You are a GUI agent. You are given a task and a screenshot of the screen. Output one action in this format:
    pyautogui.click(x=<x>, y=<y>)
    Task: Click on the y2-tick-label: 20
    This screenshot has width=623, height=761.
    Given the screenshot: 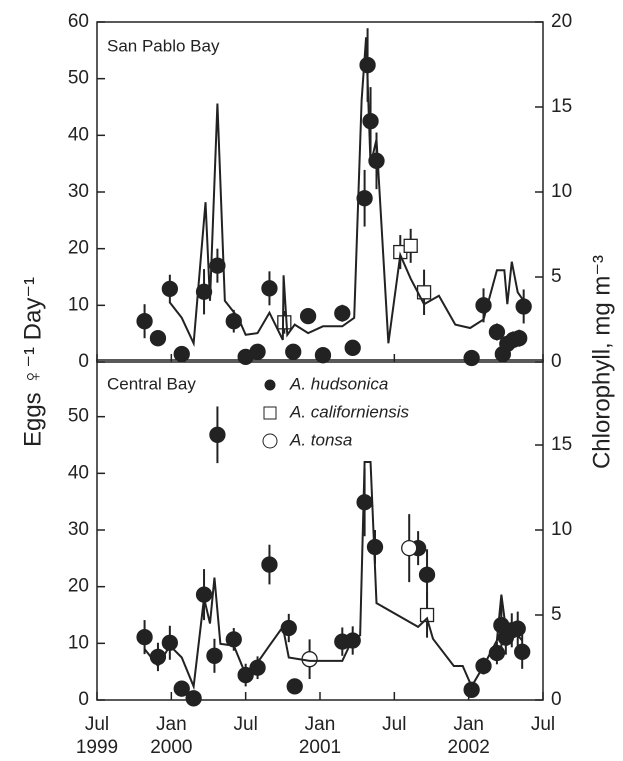 What is the action you would take?
    pyautogui.click(x=561, y=21)
    